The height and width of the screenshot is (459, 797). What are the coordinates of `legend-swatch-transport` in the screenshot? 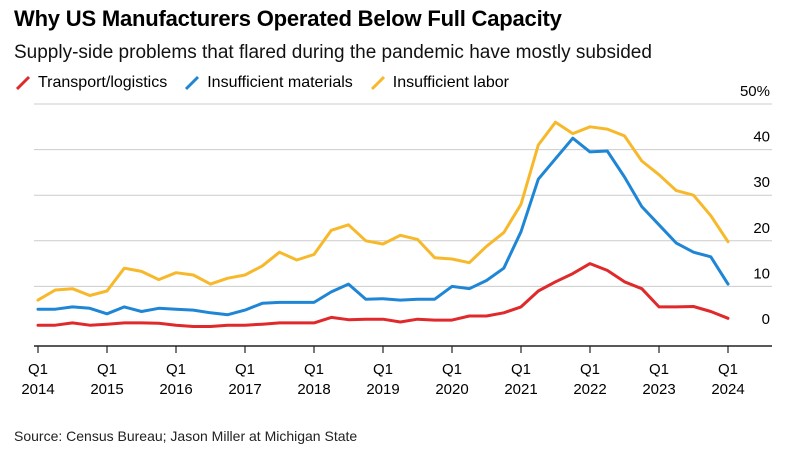 It's located at (23, 83).